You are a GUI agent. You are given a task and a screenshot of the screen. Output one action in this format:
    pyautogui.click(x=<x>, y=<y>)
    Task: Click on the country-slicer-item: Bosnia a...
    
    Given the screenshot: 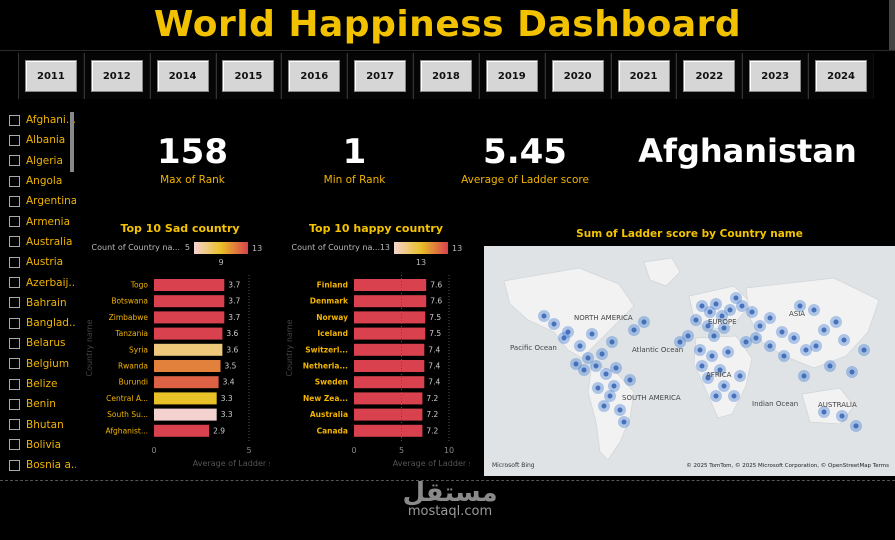 What is the action you would take?
    pyautogui.click(x=40, y=465)
    